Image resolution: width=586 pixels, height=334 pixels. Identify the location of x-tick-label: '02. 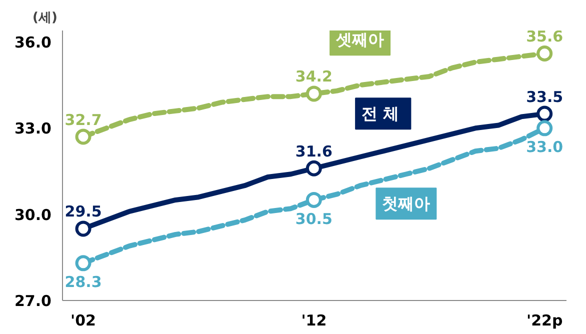
(83, 321).